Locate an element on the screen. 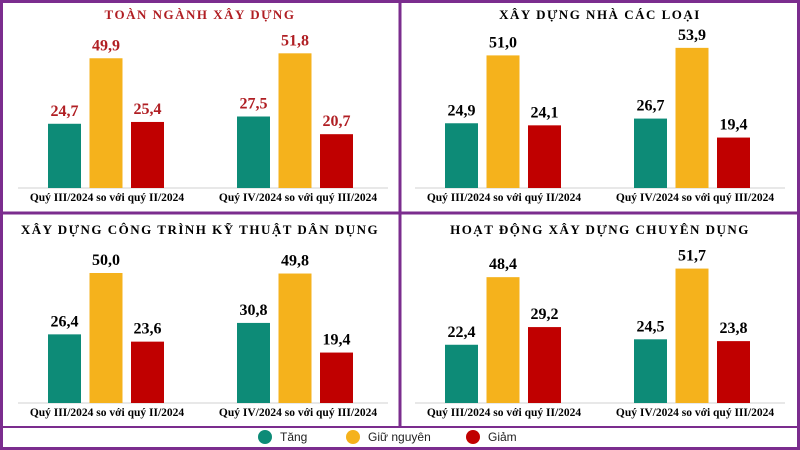 The height and width of the screenshot is (450, 800). legend-decrease-swatch is located at coordinates (473, 437).